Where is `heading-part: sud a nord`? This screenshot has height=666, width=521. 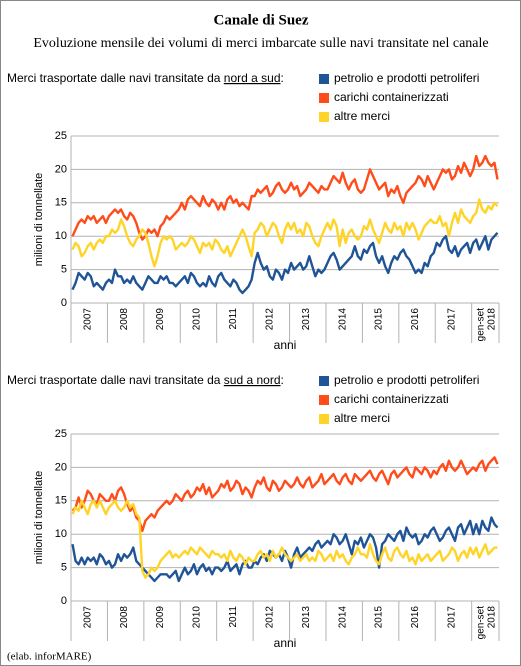 heading-part: sud a nord is located at coordinates (252, 380).